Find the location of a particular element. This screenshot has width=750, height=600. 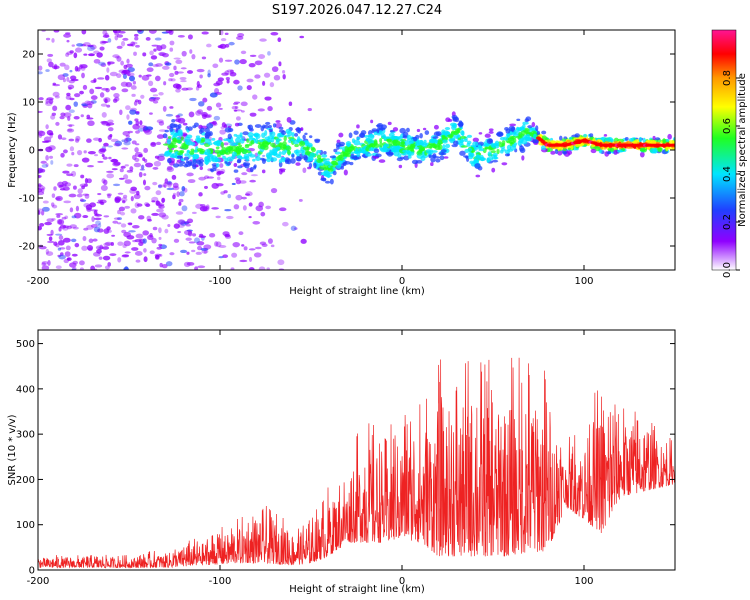

colorbar-tick-label: 0.0 is located at coordinates (727, 270).